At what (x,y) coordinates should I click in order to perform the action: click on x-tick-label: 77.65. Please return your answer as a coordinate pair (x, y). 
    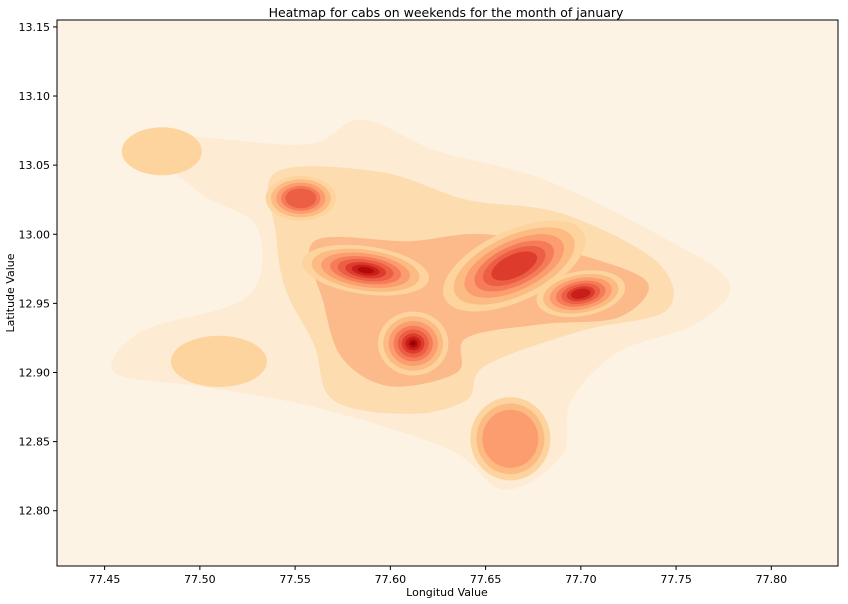
    Looking at the image, I should click on (486, 579).